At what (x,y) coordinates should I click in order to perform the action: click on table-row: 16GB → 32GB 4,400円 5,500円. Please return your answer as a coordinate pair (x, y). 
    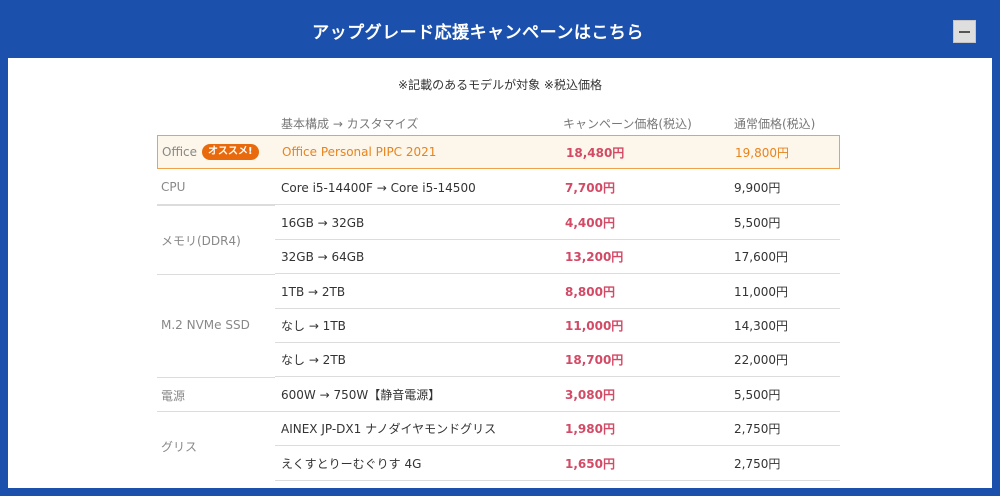
    Looking at the image, I should click on (557, 223).